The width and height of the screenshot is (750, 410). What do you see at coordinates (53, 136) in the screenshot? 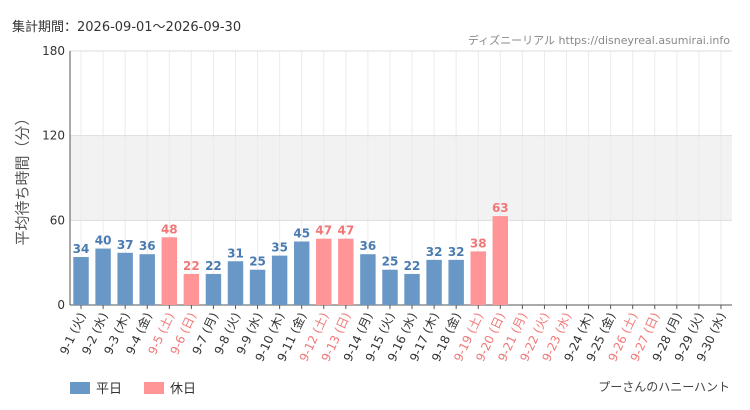
I see `y-tick-label: 120` at bounding box center [53, 136].